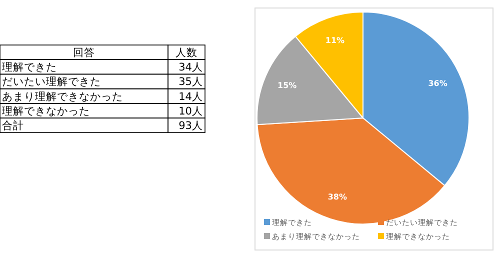 The image size is (500, 277). I want to click on data-label: 36%, so click(438, 83).